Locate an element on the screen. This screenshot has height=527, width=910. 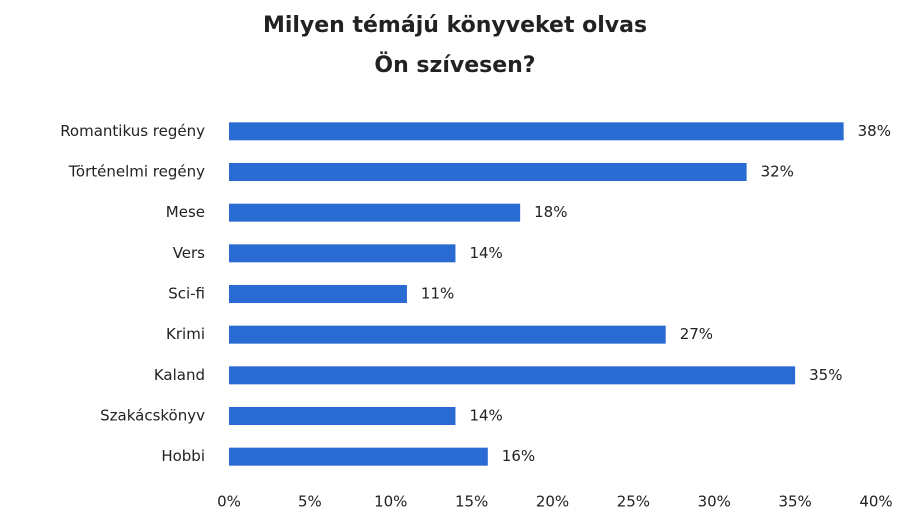
y-tick-label: Szakácskönyv is located at coordinates (152, 416).